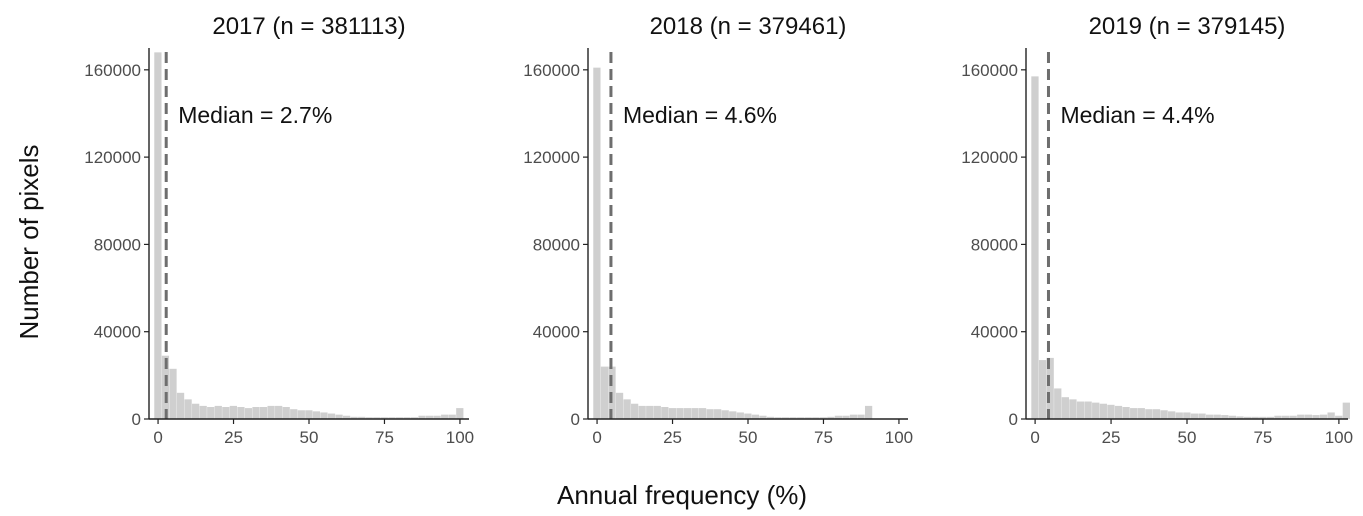  What do you see at coordinates (672, 437) in the screenshot?
I see `x-tick-label: 25` at bounding box center [672, 437].